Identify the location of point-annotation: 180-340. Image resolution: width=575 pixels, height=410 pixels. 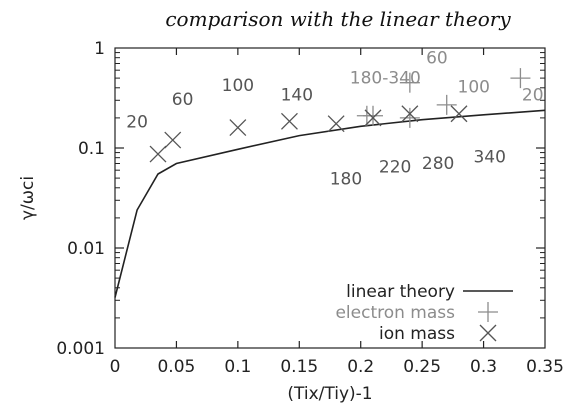
(385, 79).